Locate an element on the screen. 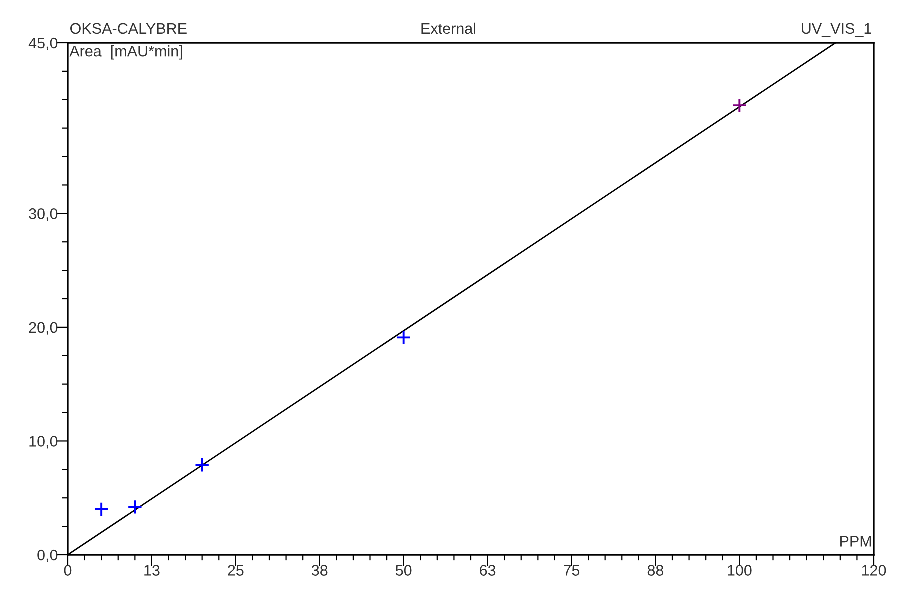 The width and height of the screenshot is (897, 590). y-tick-label: 0,0 is located at coordinates (48, 556).